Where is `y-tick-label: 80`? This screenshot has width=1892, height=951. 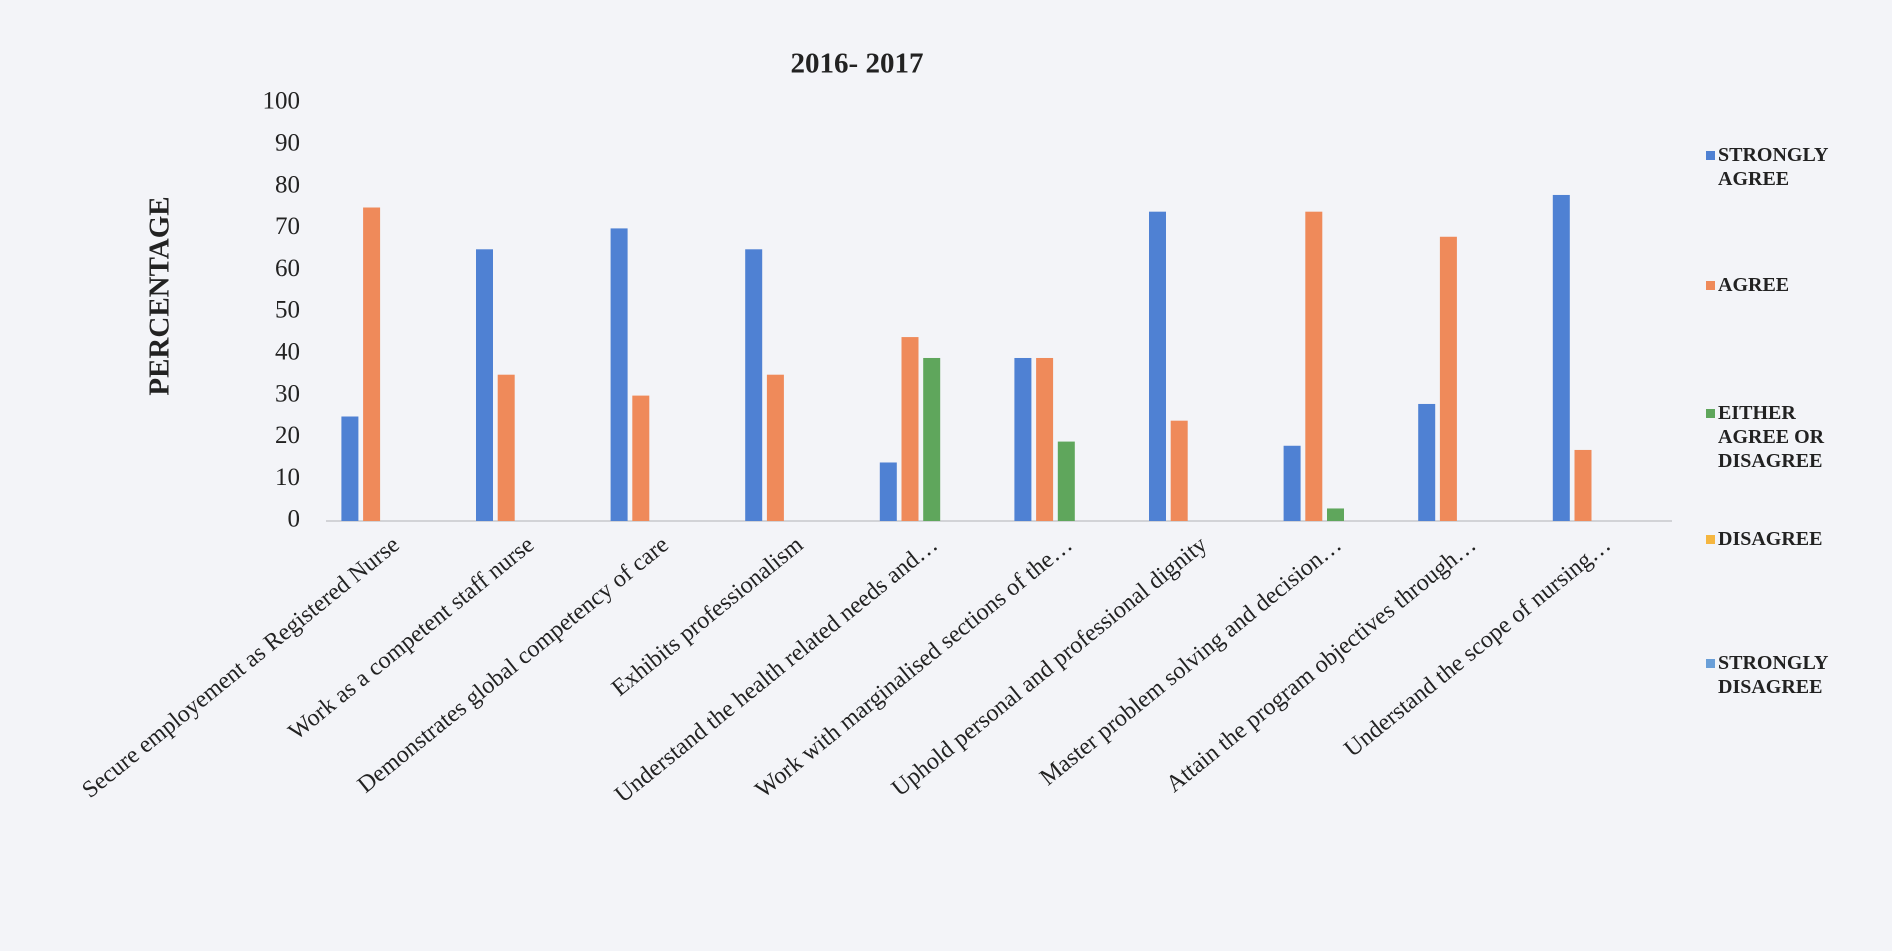
y-tick-label: 80 is located at coordinates (287, 184).